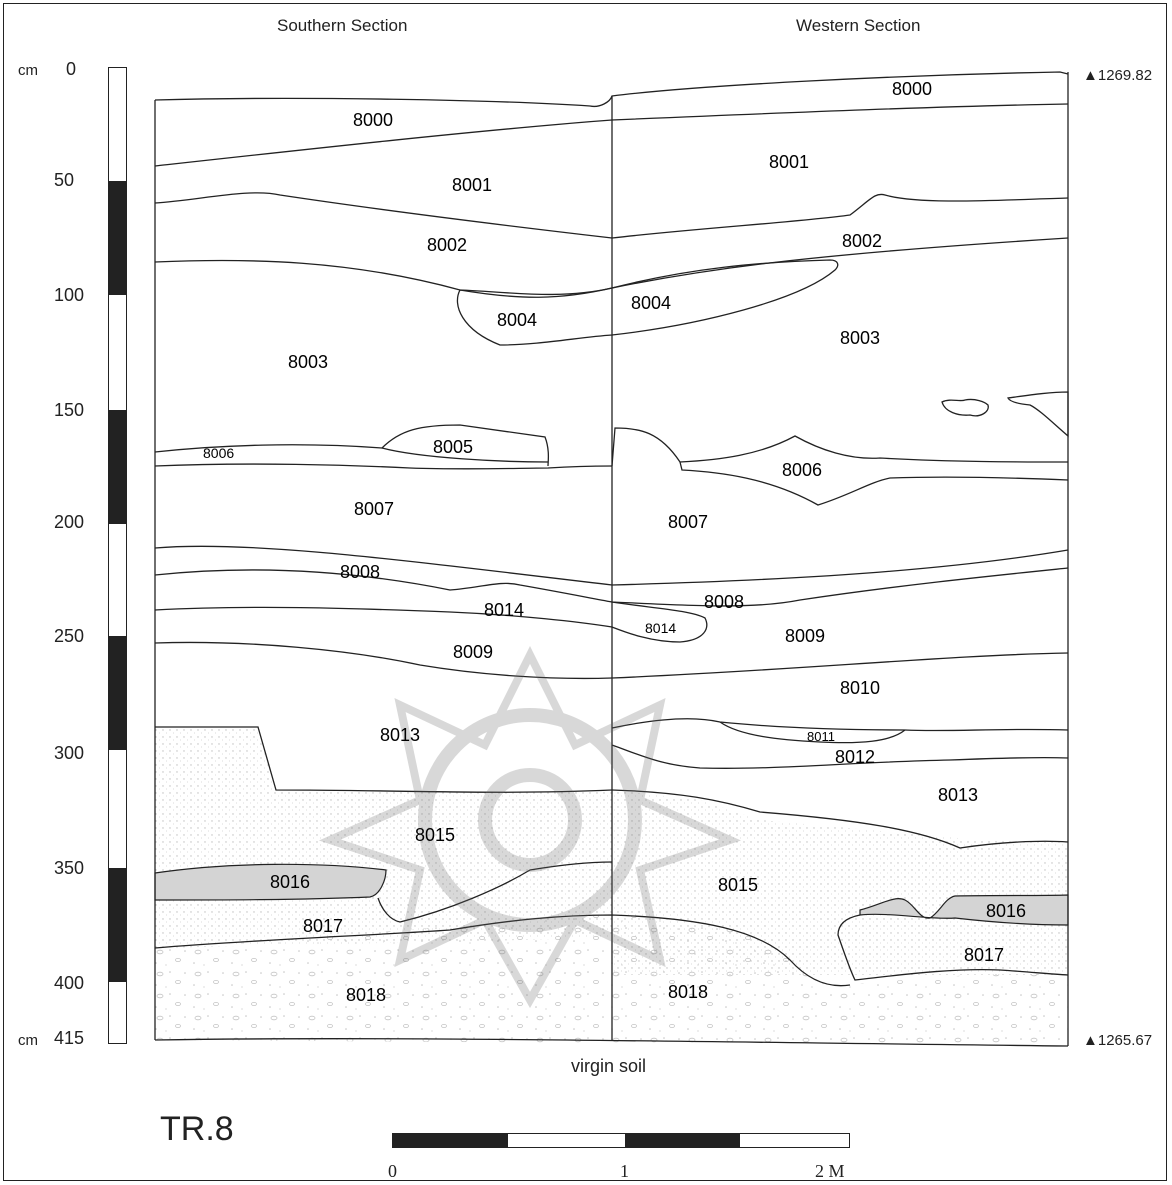 The height and width of the screenshot is (1185, 1172). I want to click on label-8013-west: 8013, so click(958, 795).